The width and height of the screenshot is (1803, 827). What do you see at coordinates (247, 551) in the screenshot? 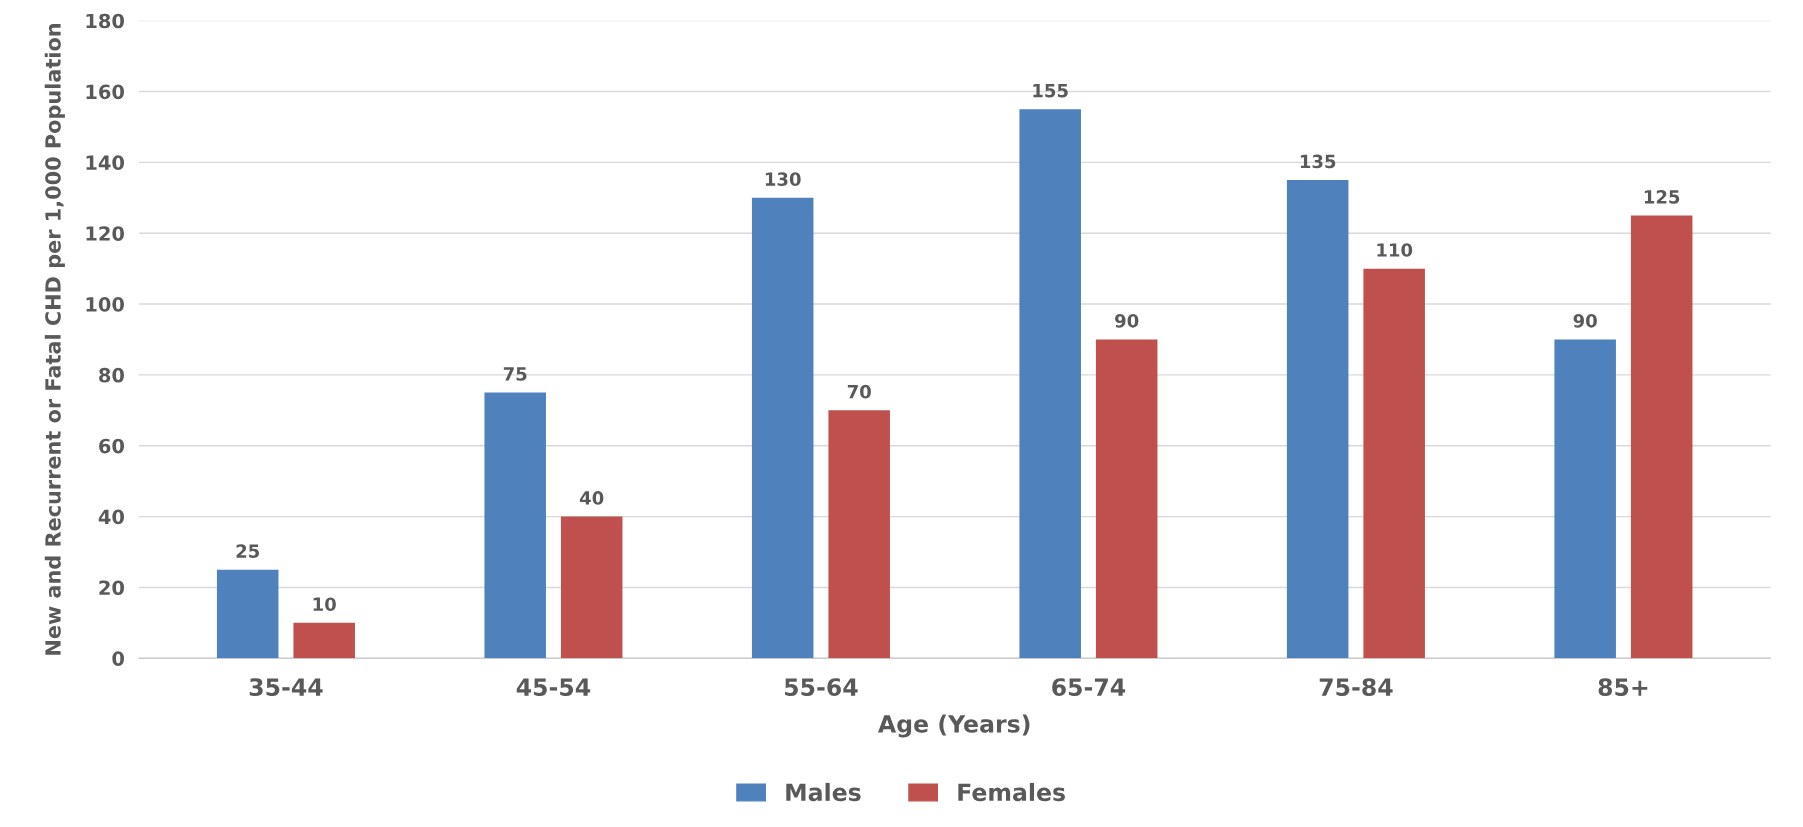
I see `data-label: 25` at bounding box center [247, 551].